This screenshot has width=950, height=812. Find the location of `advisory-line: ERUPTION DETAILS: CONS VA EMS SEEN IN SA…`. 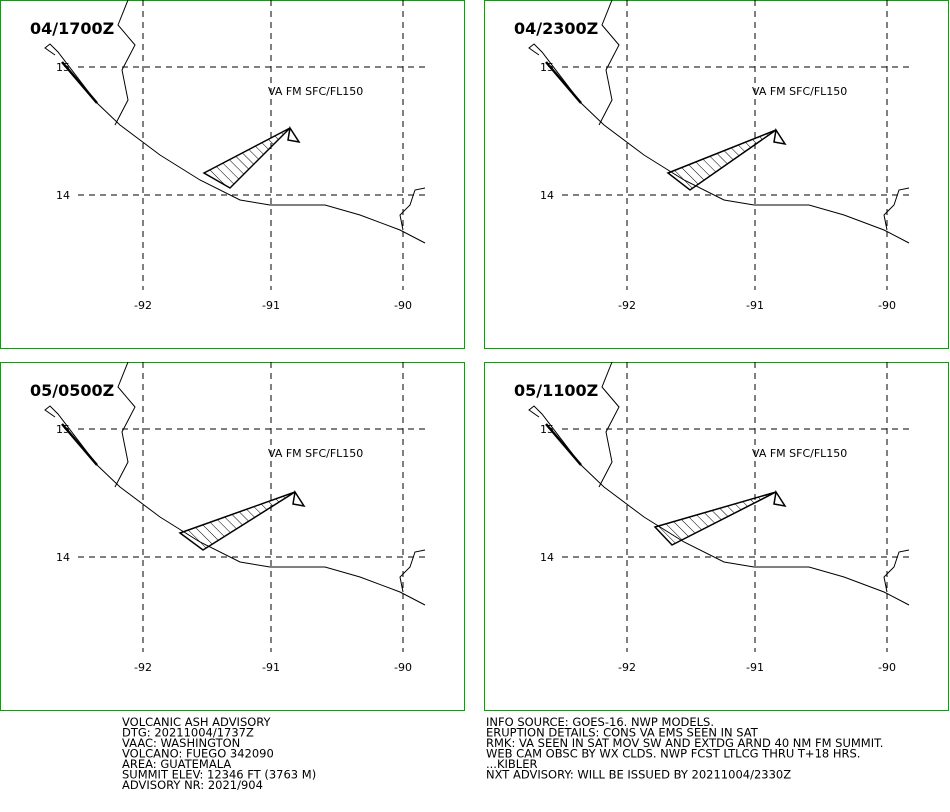

advisory-line: ERUPTION DETAILS: CONS VA EMS SEEN IN SA… is located at coordinates (622, 733).